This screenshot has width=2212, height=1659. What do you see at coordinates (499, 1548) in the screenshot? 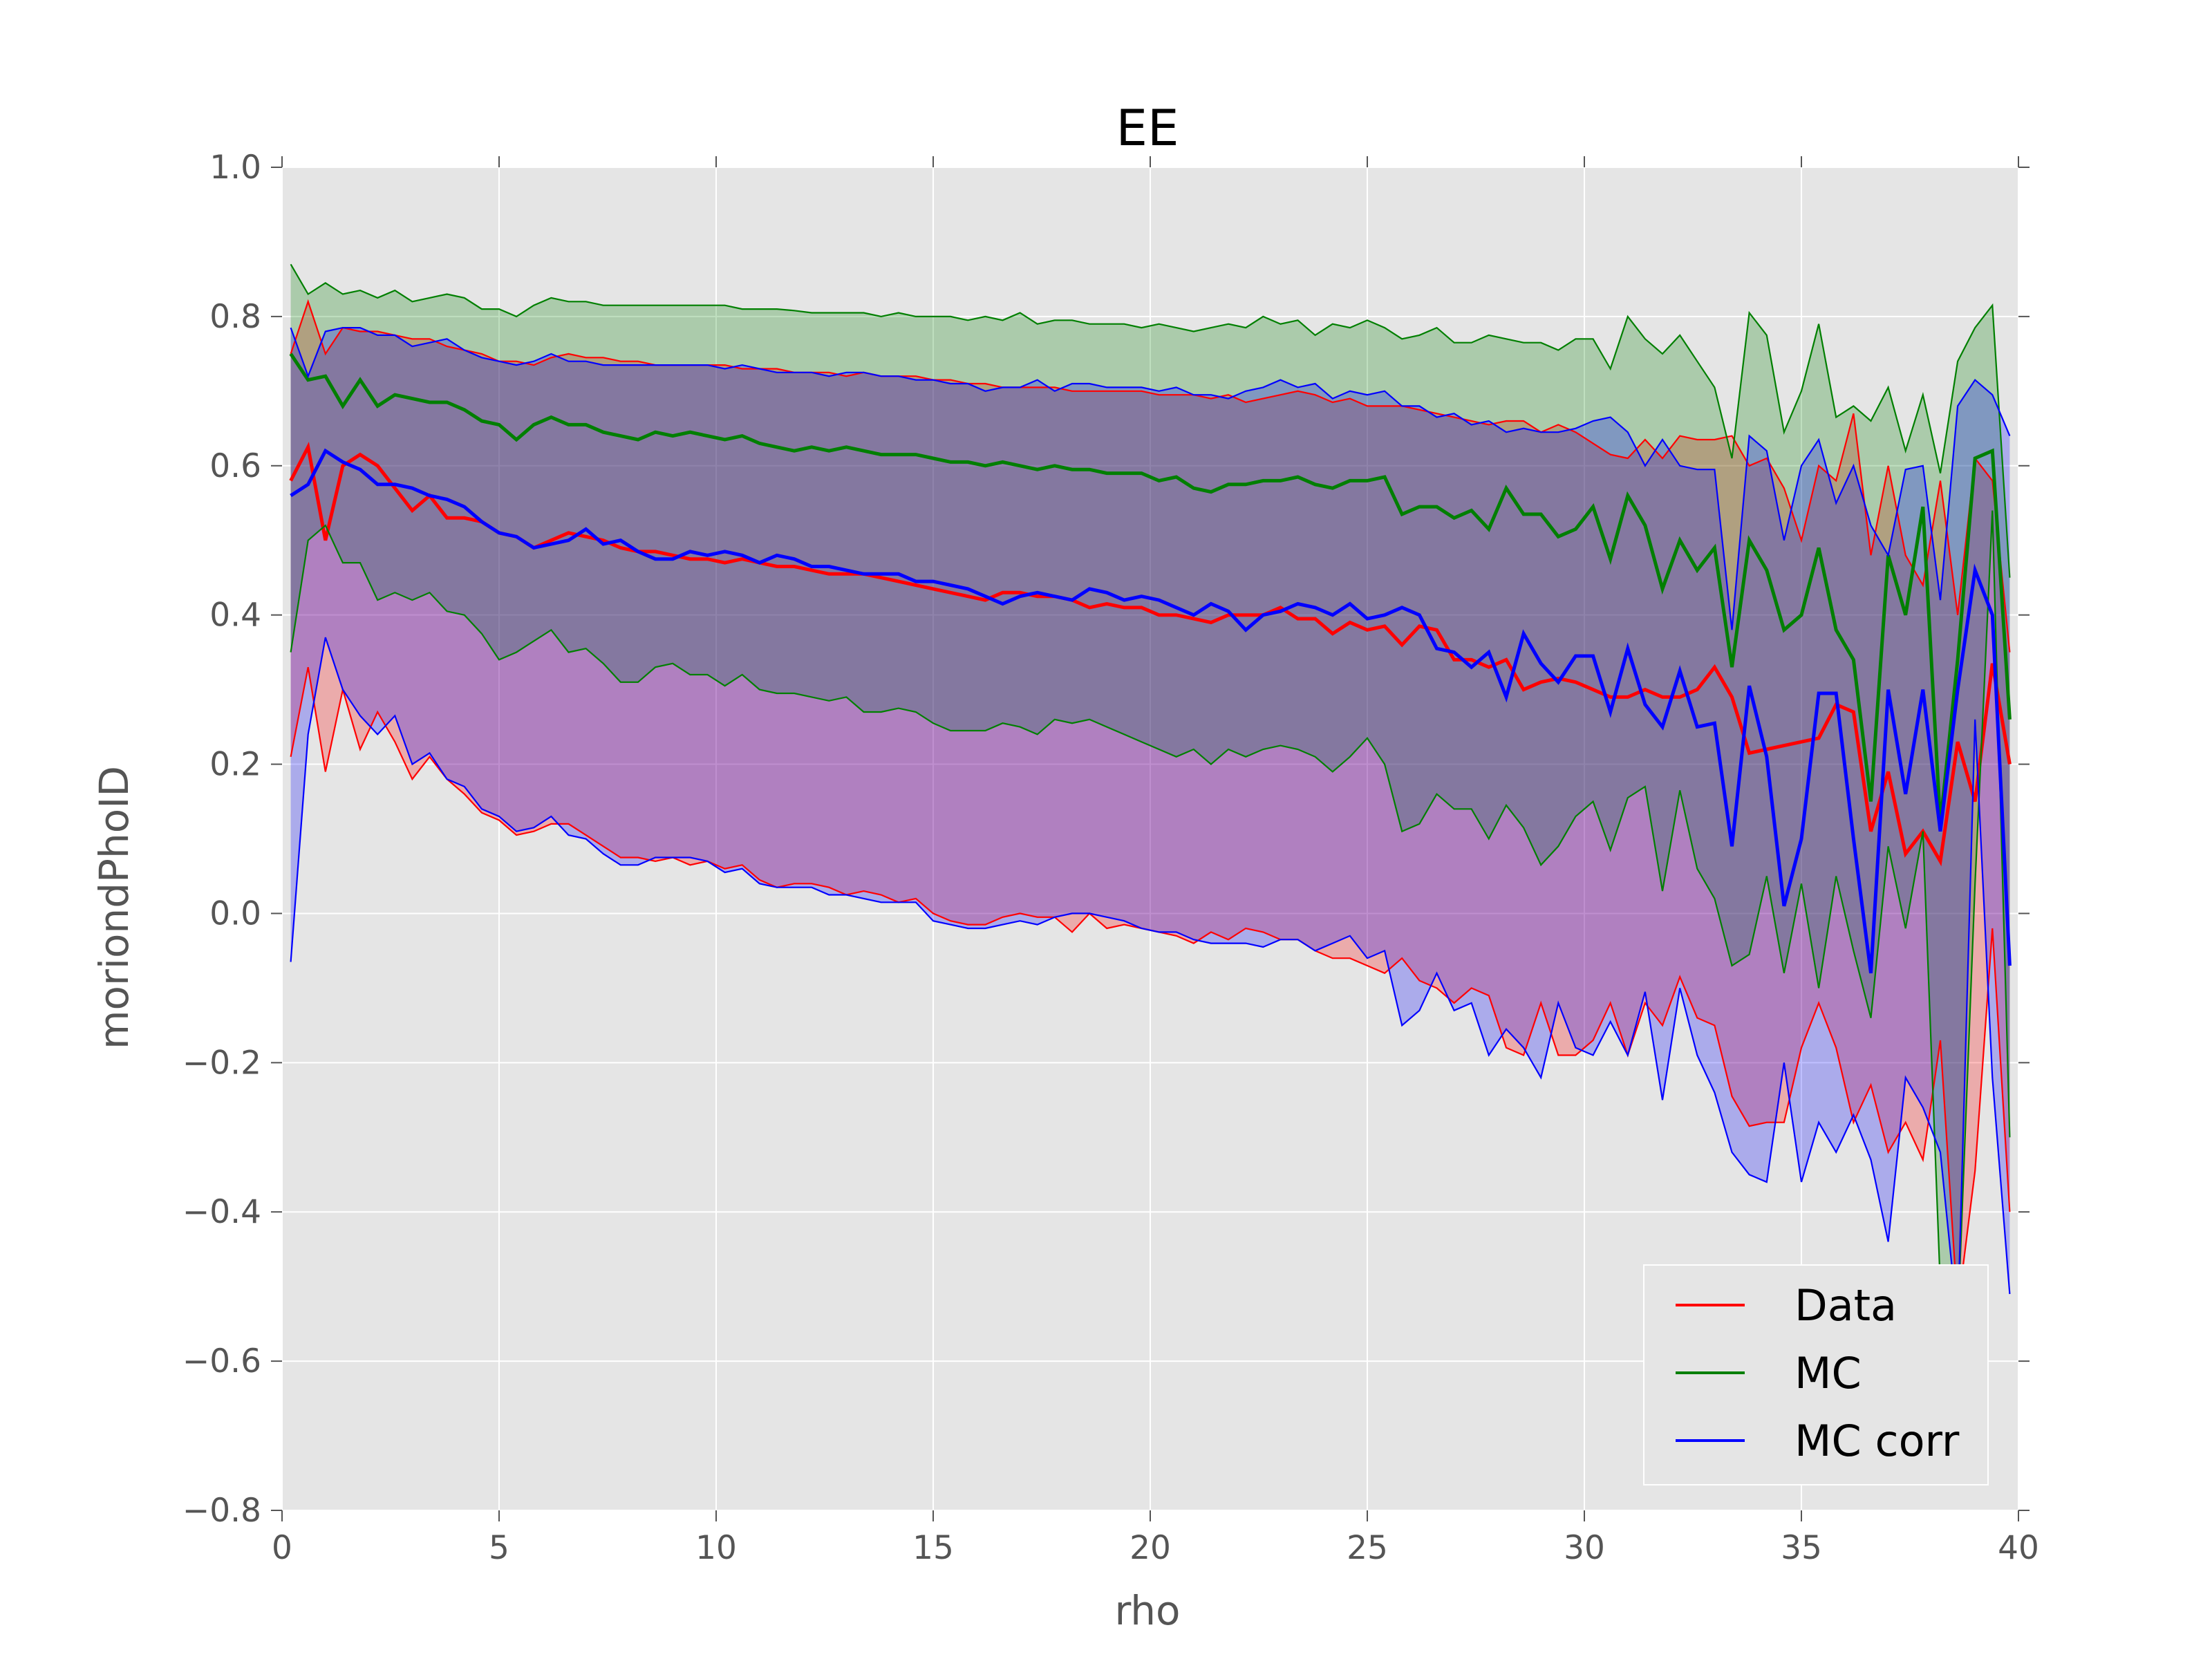
I see `x-tick-label: 5` at bounding box center [499, 1548].